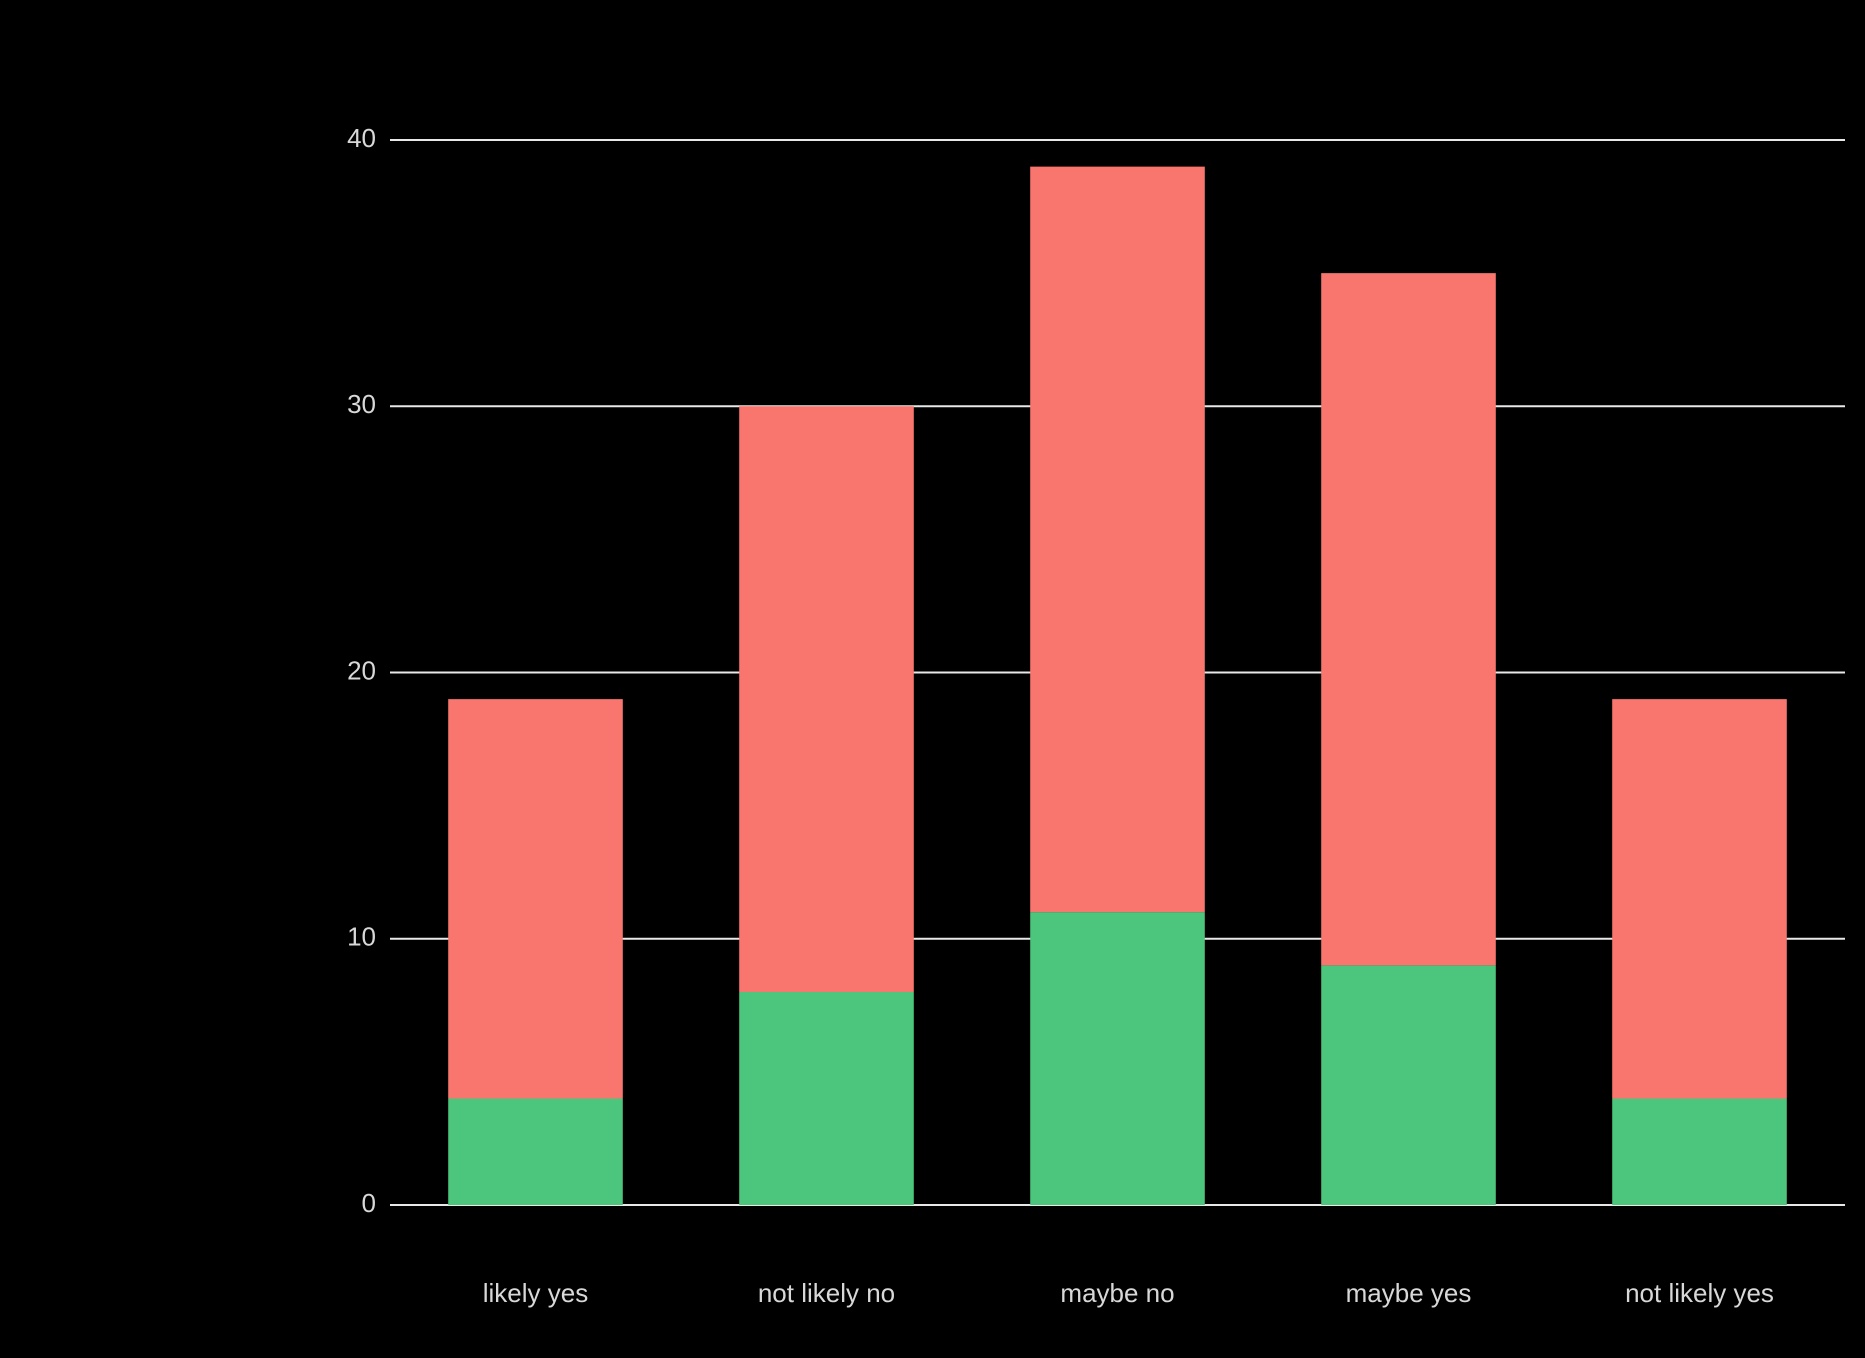  What do you see at coordinates (361, 937) in the screenshot?
I see `y-tick-label: 10` at bounding box center [361, 937].